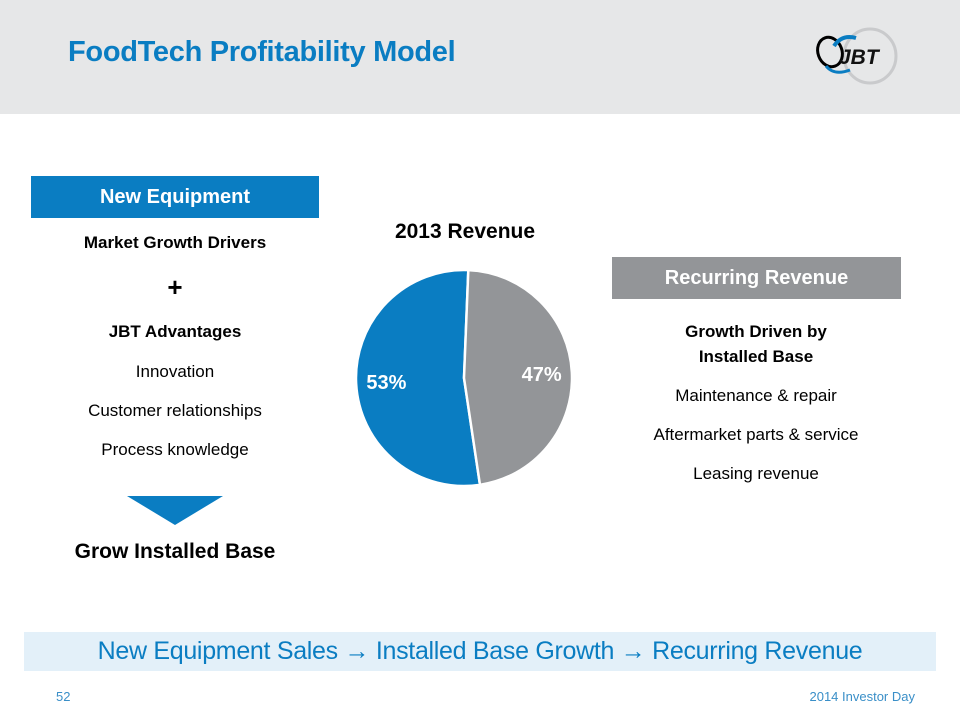 The height and width of the screenshot is (720, 960). What do you see at coordinates (175, 551) in the screenshot?
I see `grow-installed-base: Grow Installed Base` at bounding box center [175, 551].